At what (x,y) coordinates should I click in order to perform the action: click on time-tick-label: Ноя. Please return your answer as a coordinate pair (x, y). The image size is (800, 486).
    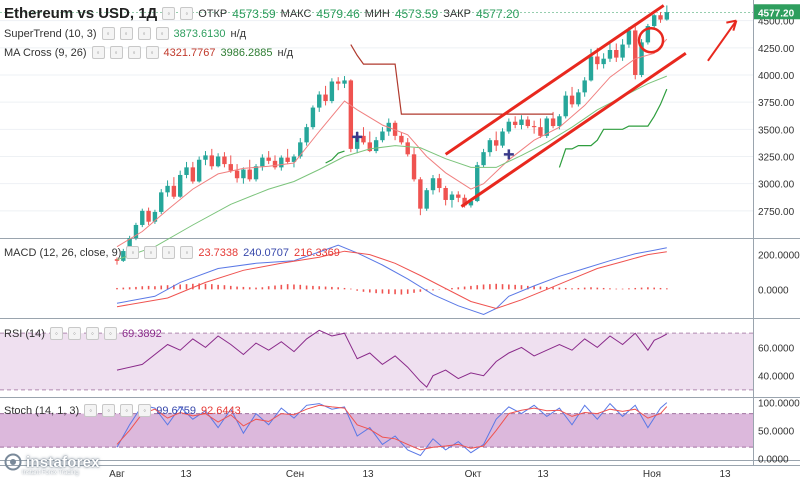
    Looking at the image, I should click on (652, 474).